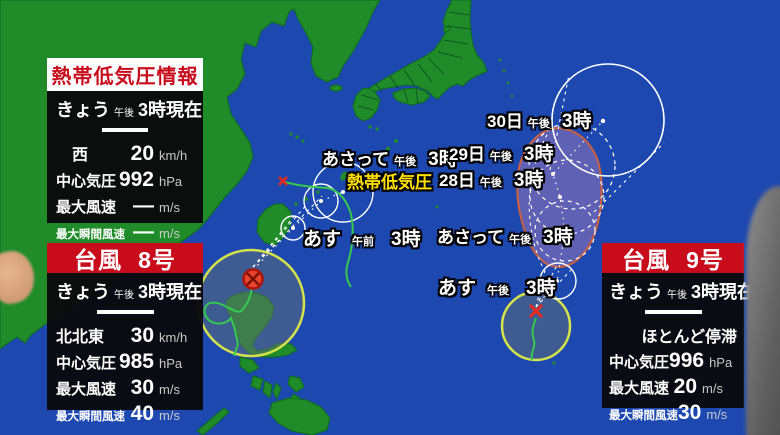 Image resolution: width=780 pixels, height=435 pixels. Describe the element at coordinates (80, 337) in the screenshot. I see `row-label: 北北東` at that location.